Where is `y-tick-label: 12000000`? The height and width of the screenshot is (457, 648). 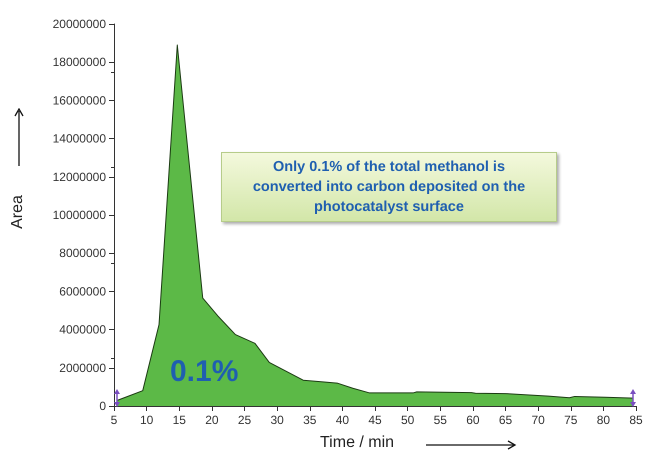 y-tick-label: 12000000 is located at coordinates (79, 177).